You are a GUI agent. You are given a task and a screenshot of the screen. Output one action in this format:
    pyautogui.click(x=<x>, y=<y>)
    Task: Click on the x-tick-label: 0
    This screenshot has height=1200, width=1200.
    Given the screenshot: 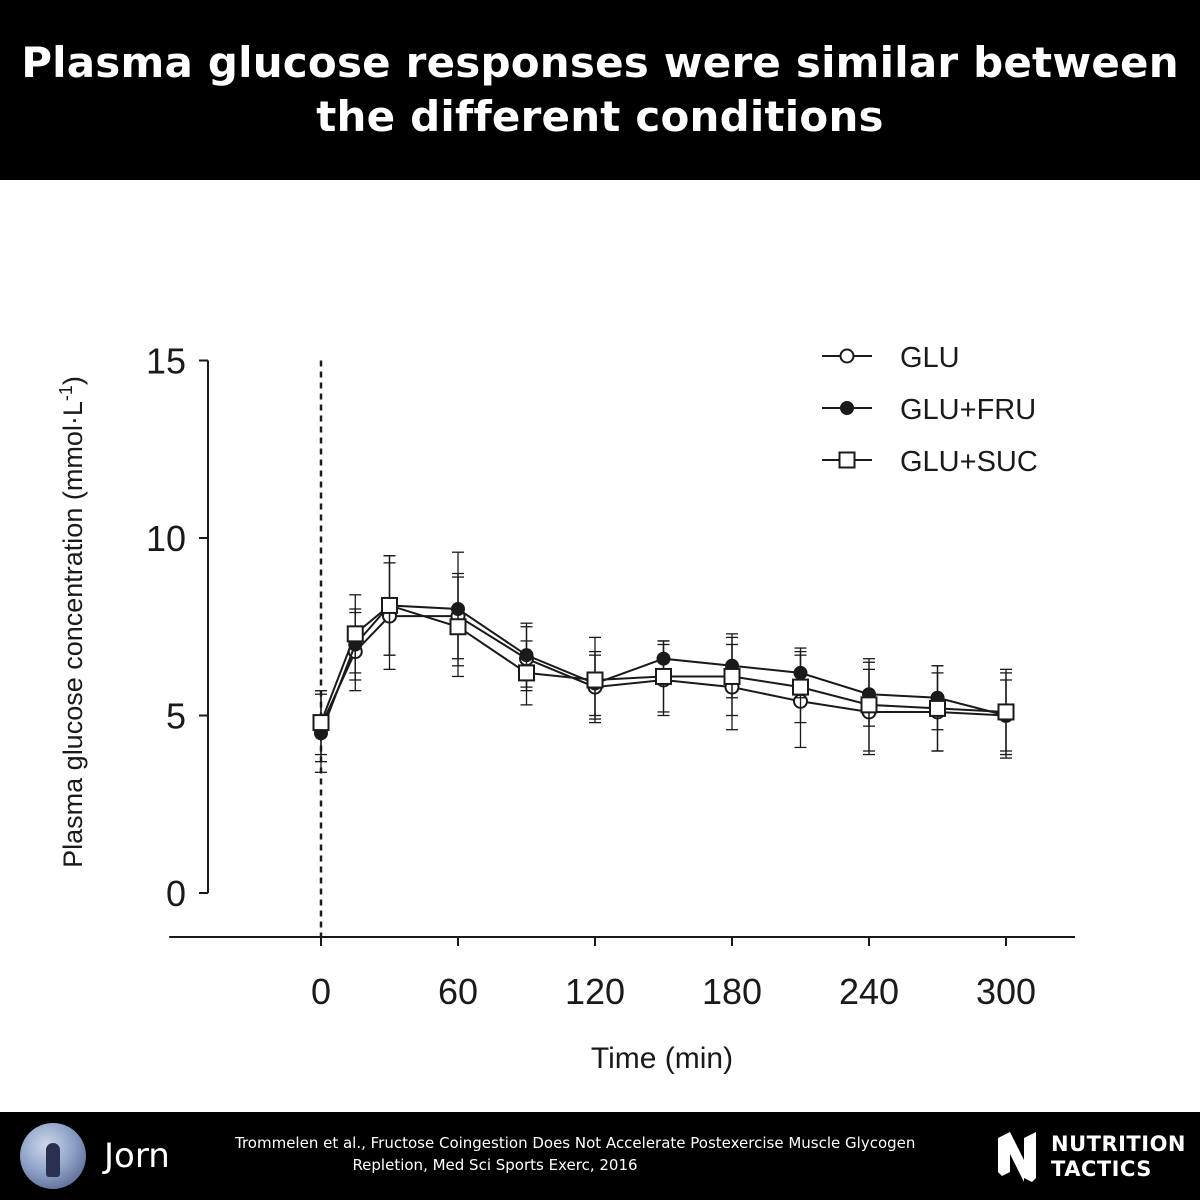 What is the action you would take?
    pyautogui.click(x=321, y=991)
    